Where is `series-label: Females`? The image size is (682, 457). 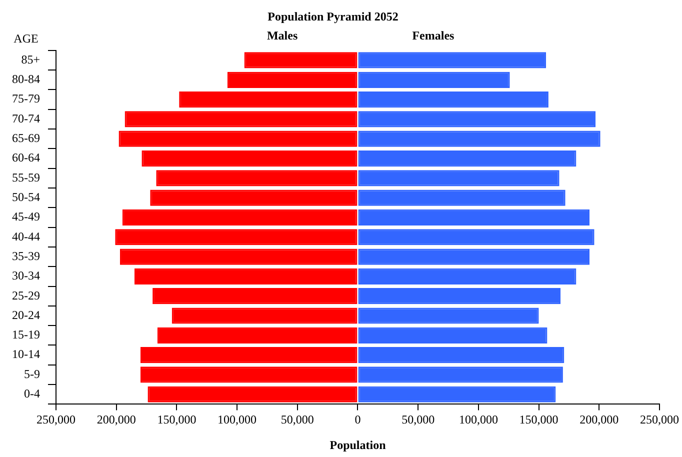
series-label: Females is located at coordinates (433, 35).